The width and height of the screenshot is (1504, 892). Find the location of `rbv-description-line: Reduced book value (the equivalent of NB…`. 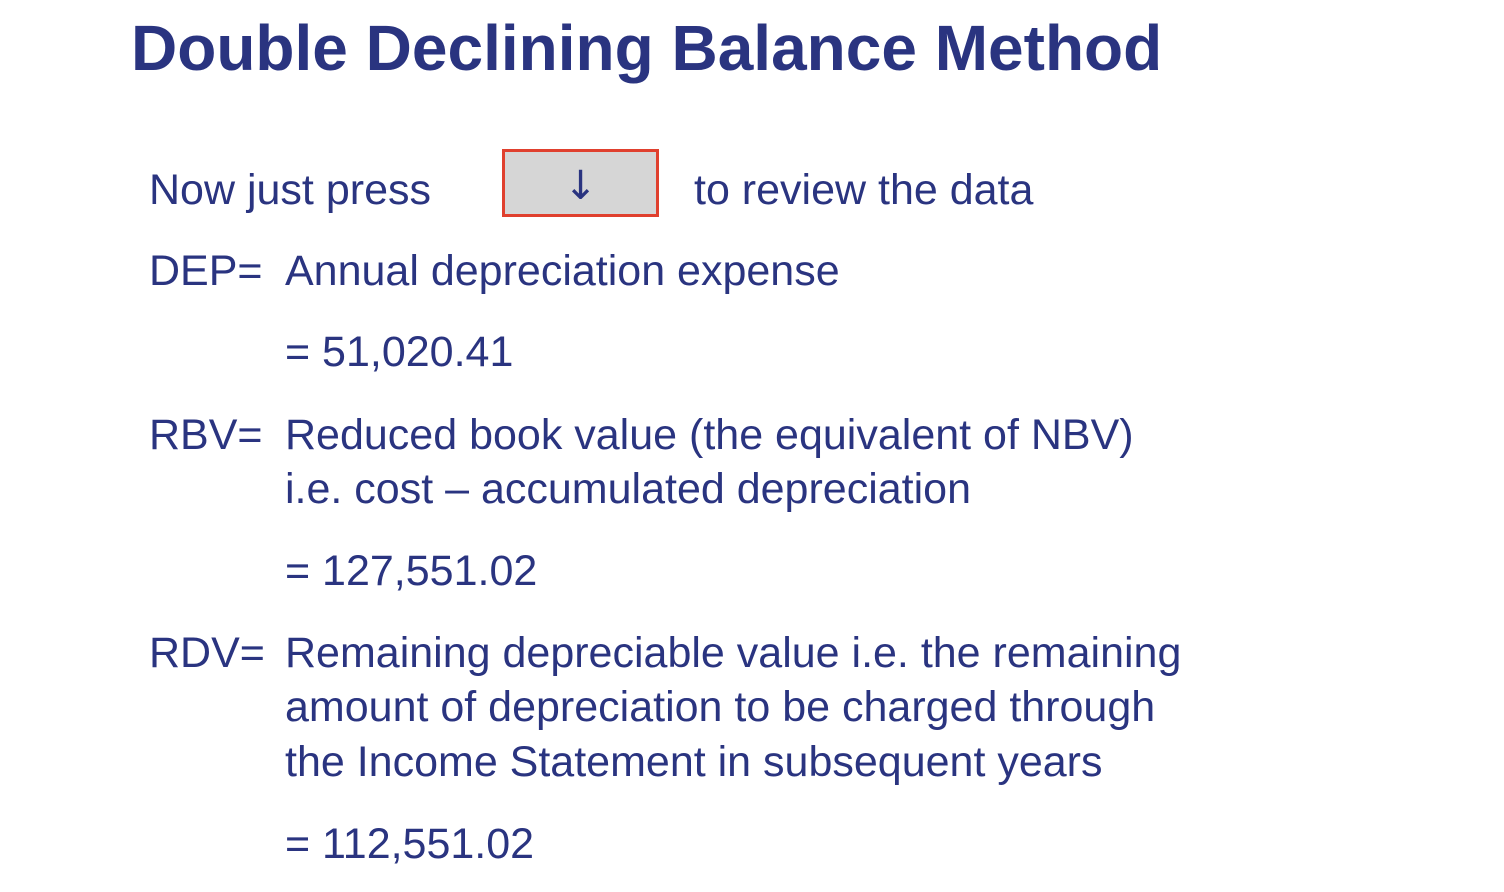

rbv-description-line: Reduced book value (the equivalent of NB… is located at coordinates (709, 435).